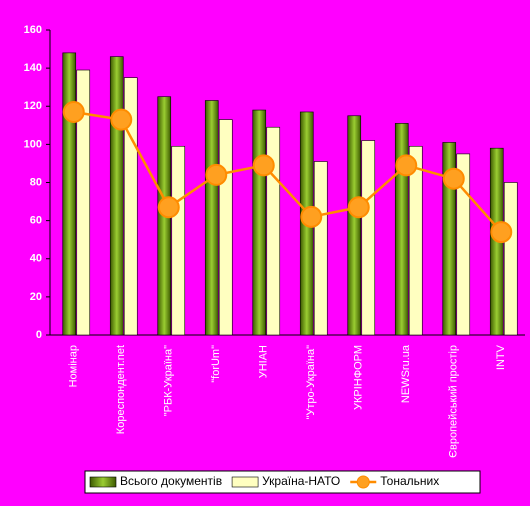  What do you see at coordinates (36, 182) in the screenshot?
I see `y-tick-label: 80` at bounding box center [36, 182].